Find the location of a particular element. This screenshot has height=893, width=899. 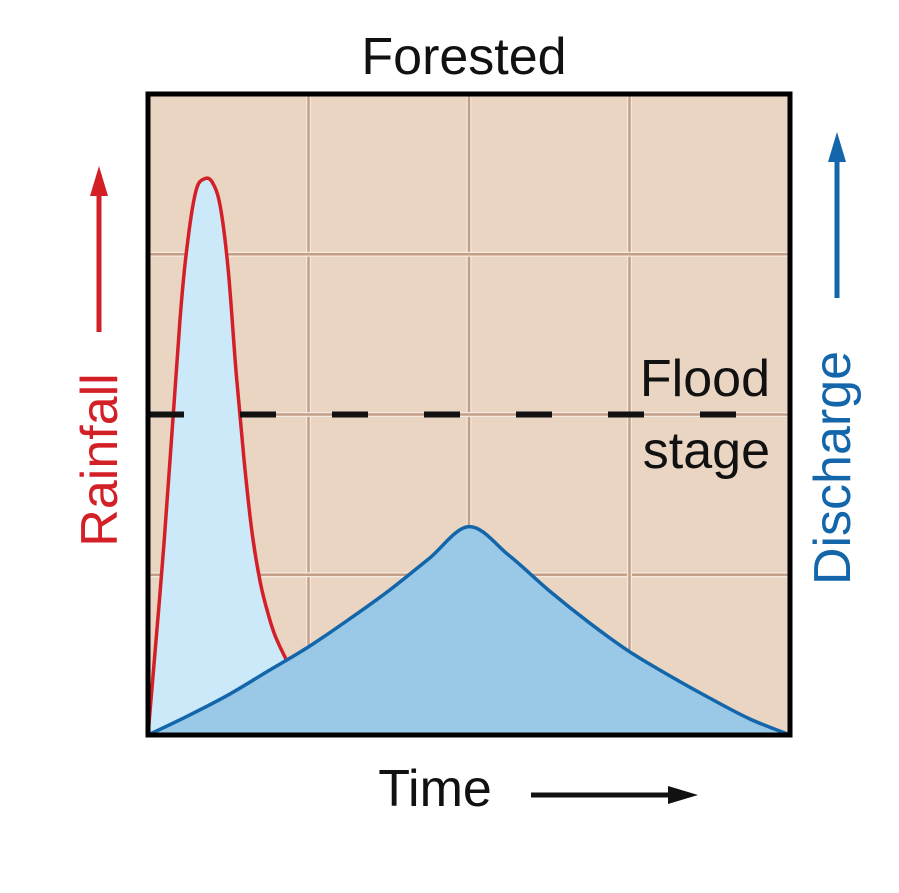

time-axis-label: Time is located at coordinates (435, 789).